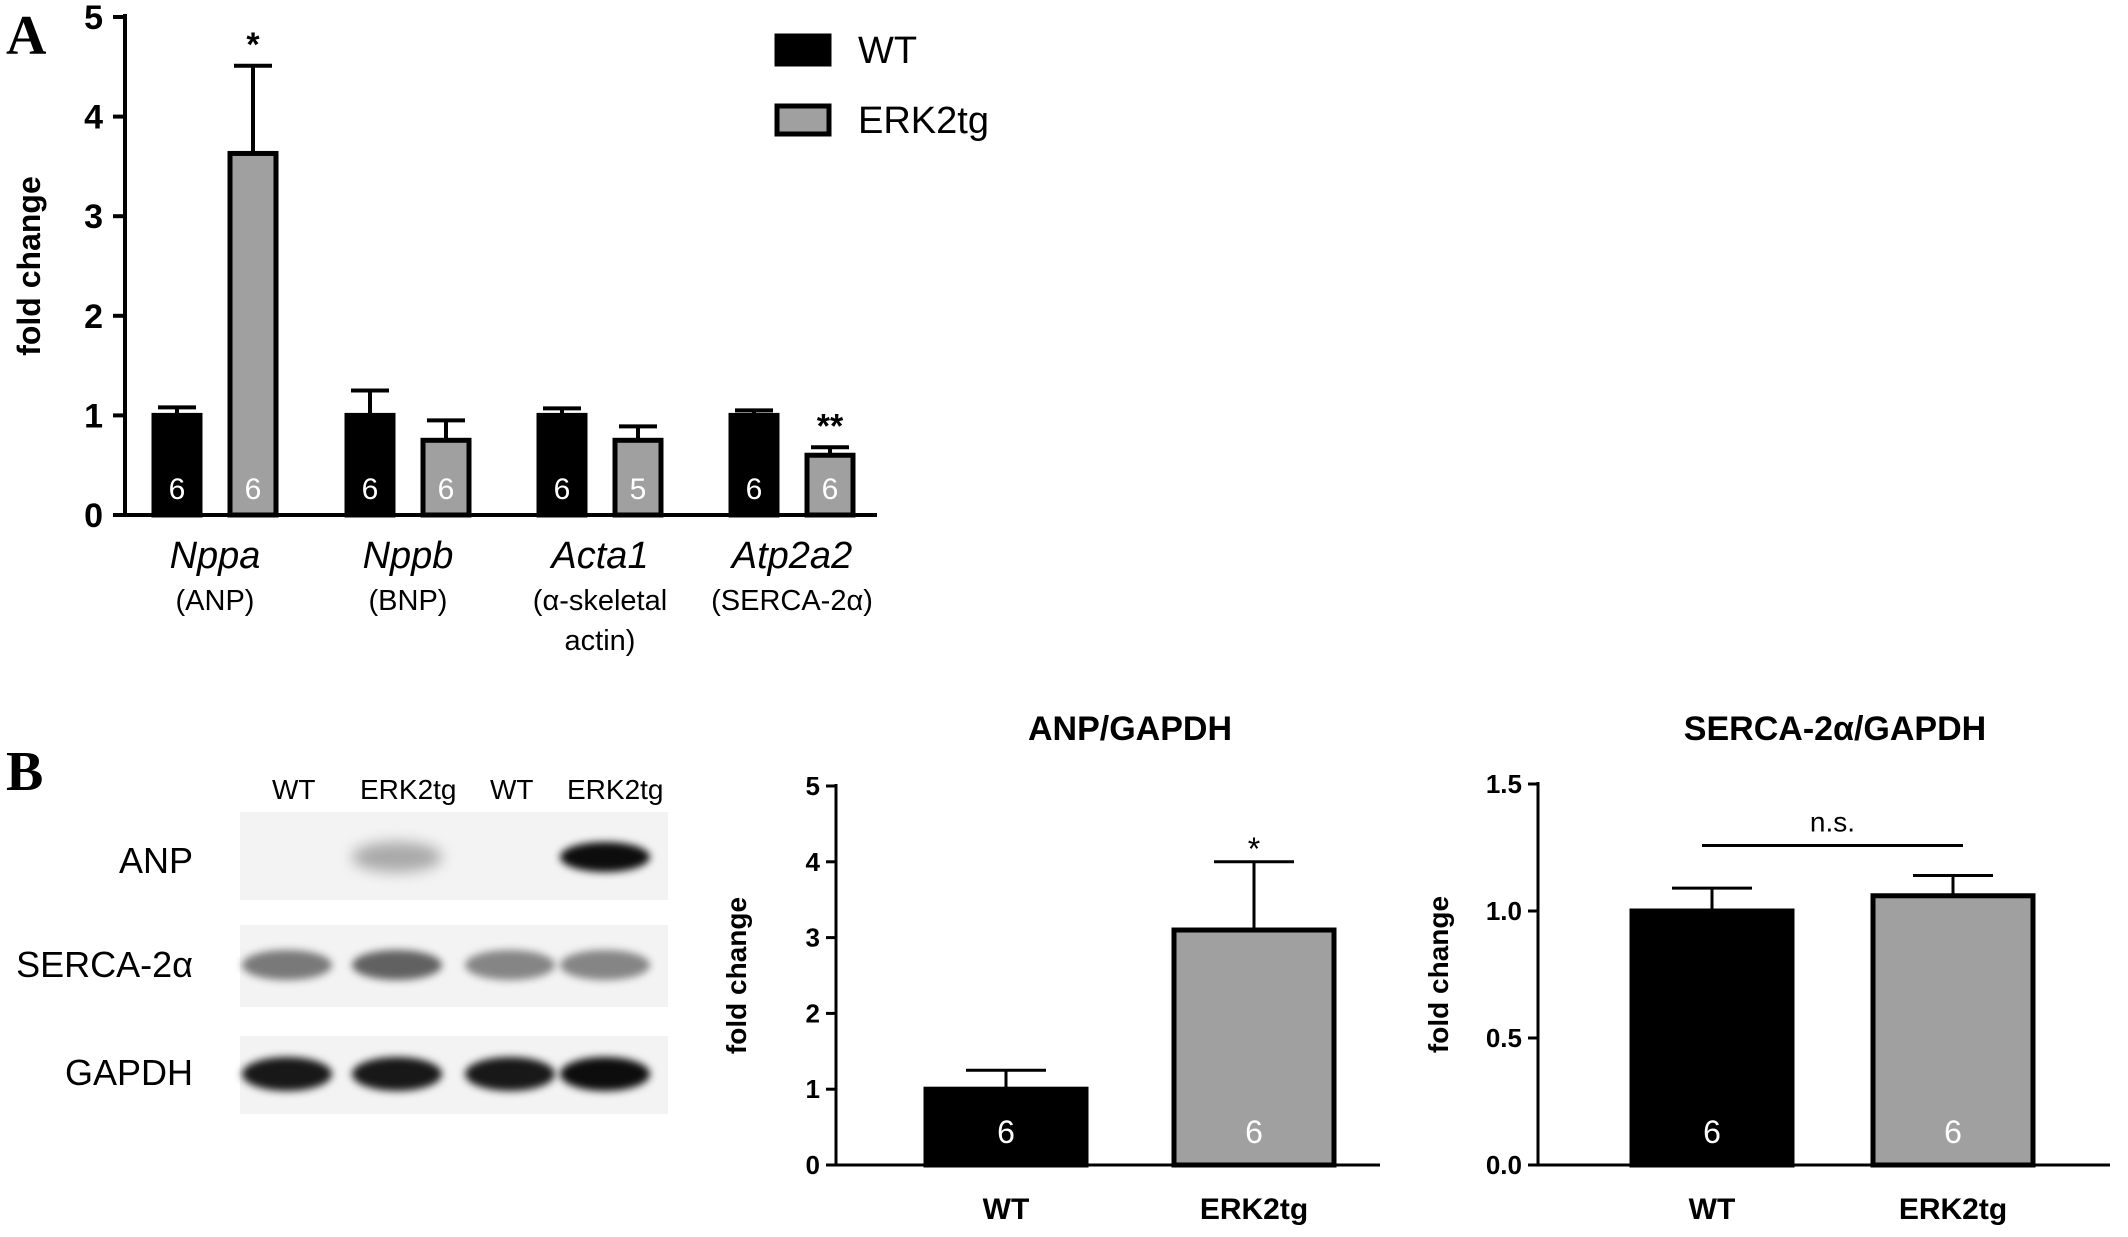 Image resolution: width=2128 pixels, height=1237 pixels. Describe the element at coordinates (1130, 729) in the screenshot. I see `anp-chart-title: ANP/GAPDH` at that location.